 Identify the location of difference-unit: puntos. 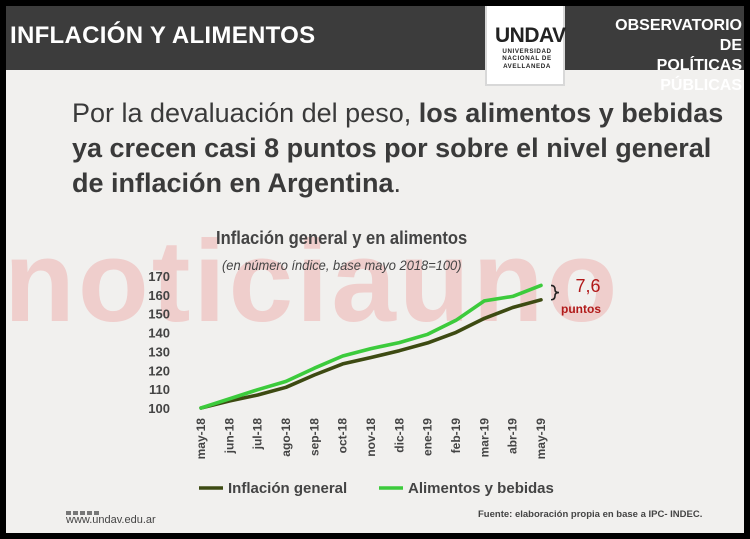
(581, 309).